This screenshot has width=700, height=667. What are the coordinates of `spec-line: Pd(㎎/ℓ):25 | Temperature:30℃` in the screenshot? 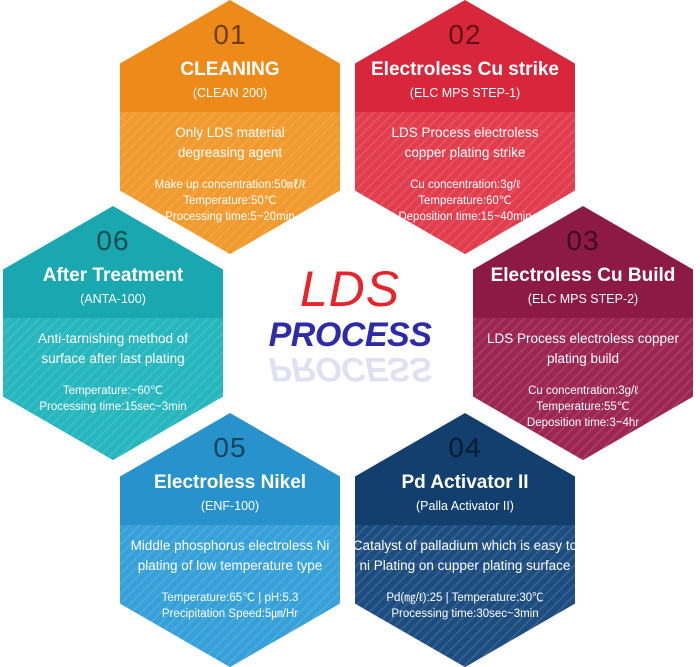 It's located at (465, 598).